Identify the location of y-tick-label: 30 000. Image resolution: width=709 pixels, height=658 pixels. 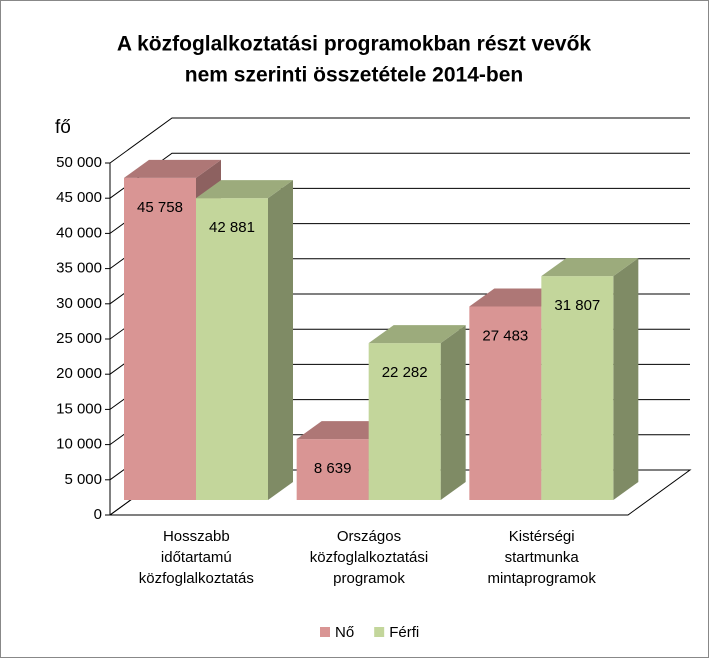
(79, 303).